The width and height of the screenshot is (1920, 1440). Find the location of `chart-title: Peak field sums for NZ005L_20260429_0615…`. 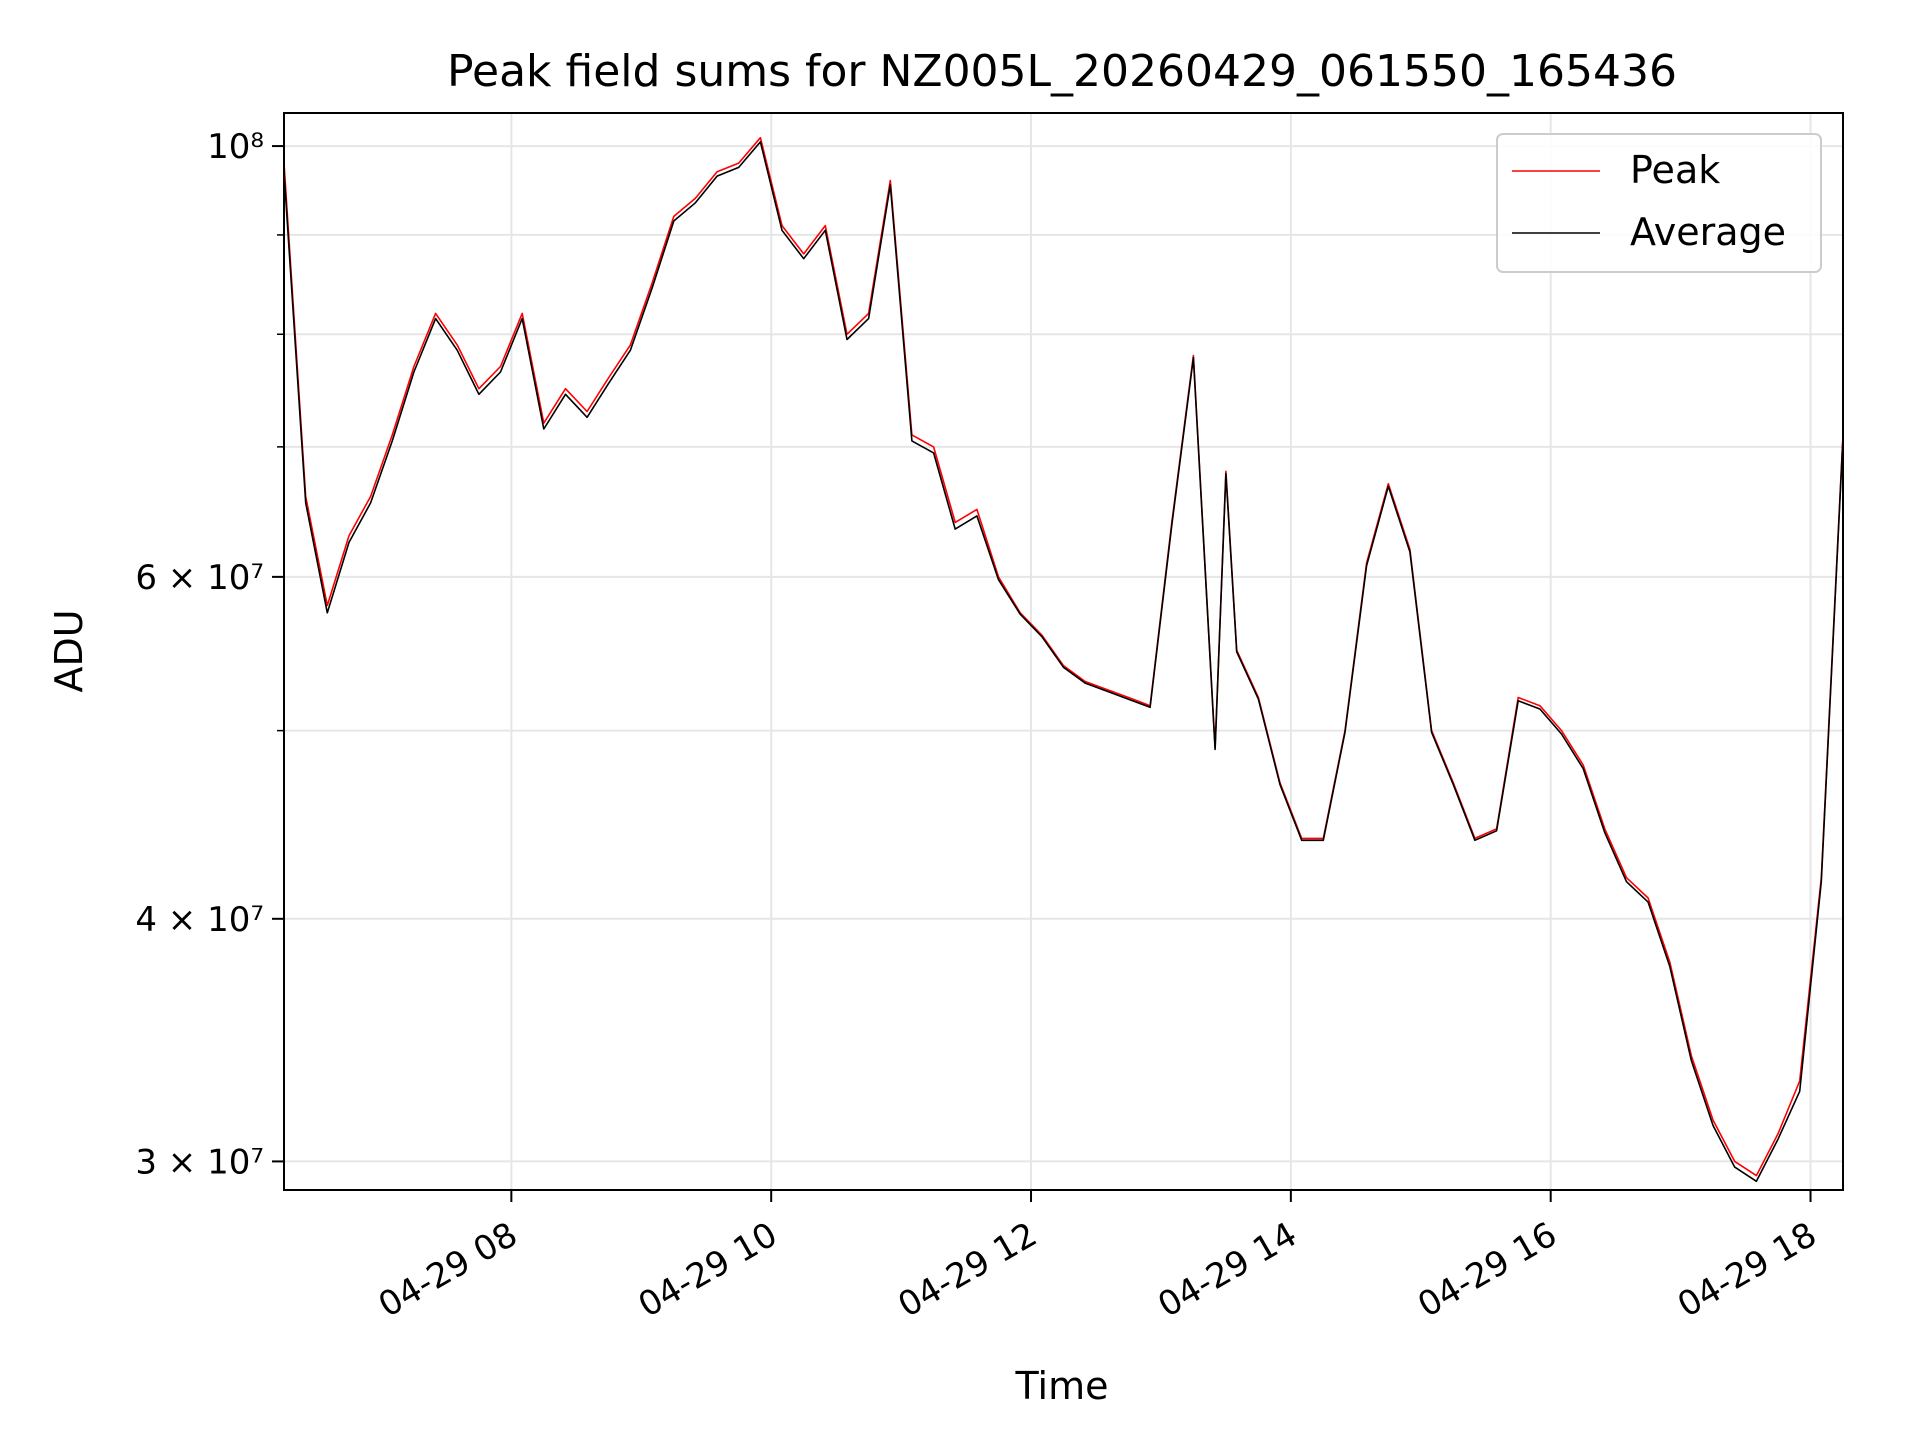

chart-title: Peak field sums for NZ005L_20260429_0615… is located at coordinates (1062, 71).